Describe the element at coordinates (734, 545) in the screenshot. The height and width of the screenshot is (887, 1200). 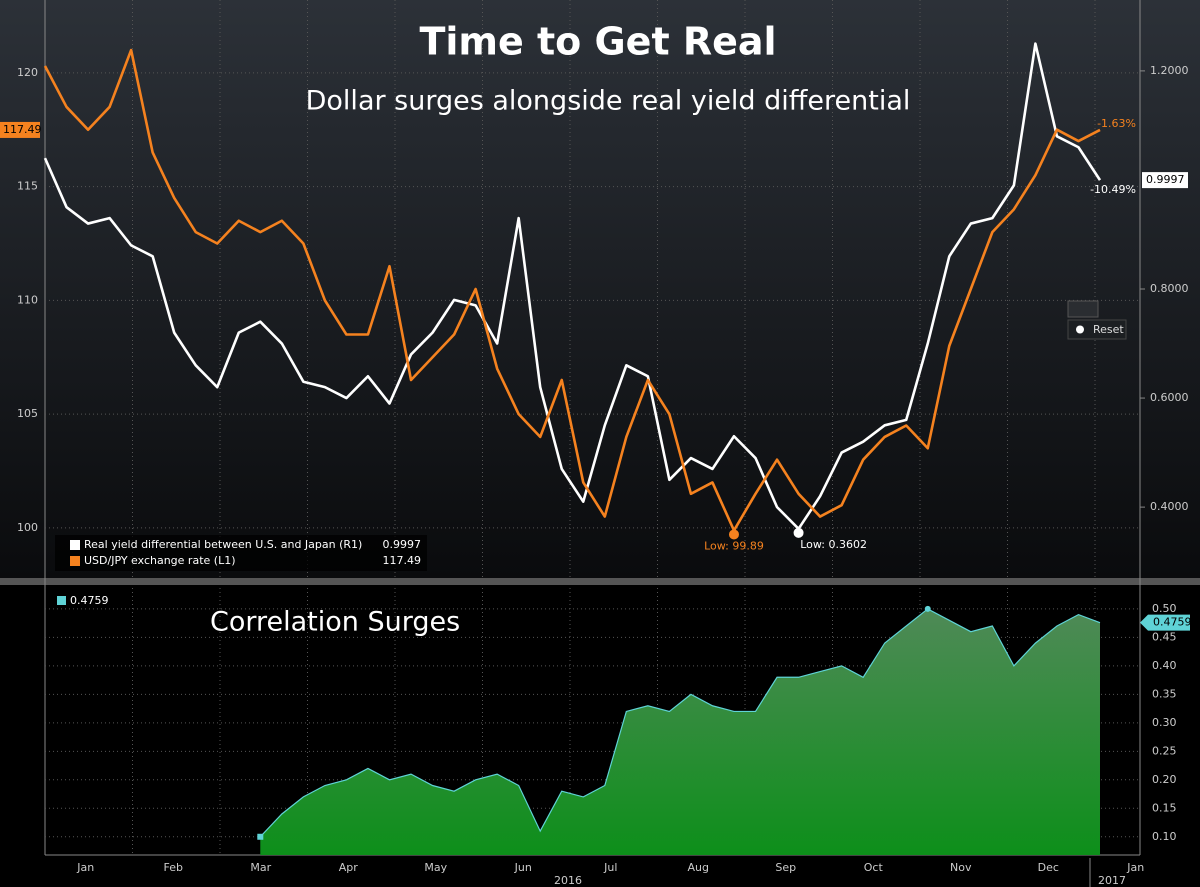
I see `low-label: Low: 99.89` at that location.